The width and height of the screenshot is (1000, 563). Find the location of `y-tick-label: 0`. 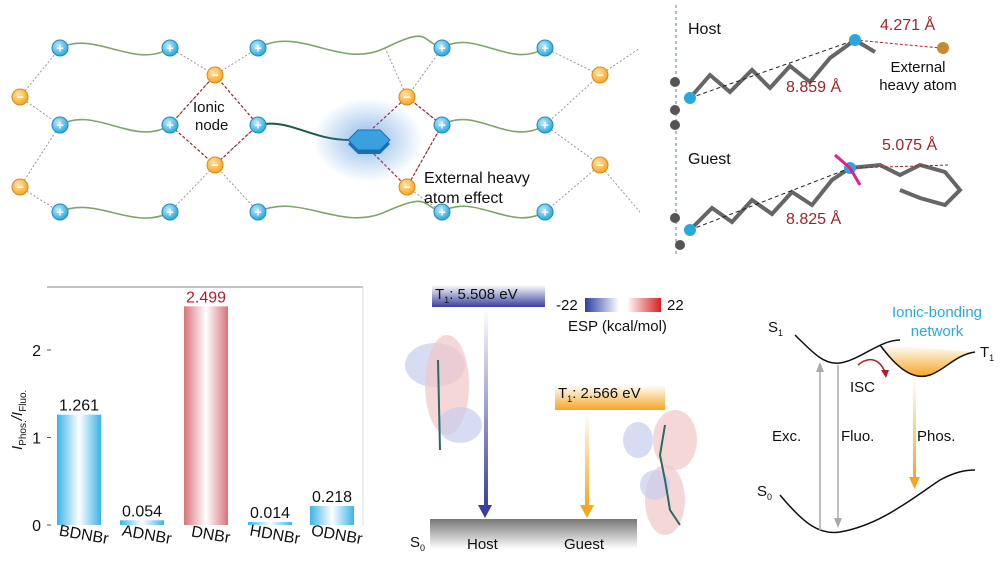

y-tick-label: 0 is located at coordinates (36, 526).